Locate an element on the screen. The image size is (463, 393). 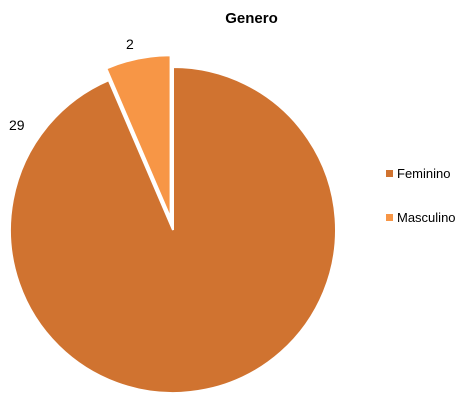
legend: Feminino Masculino is located at coordinates (421, 207).